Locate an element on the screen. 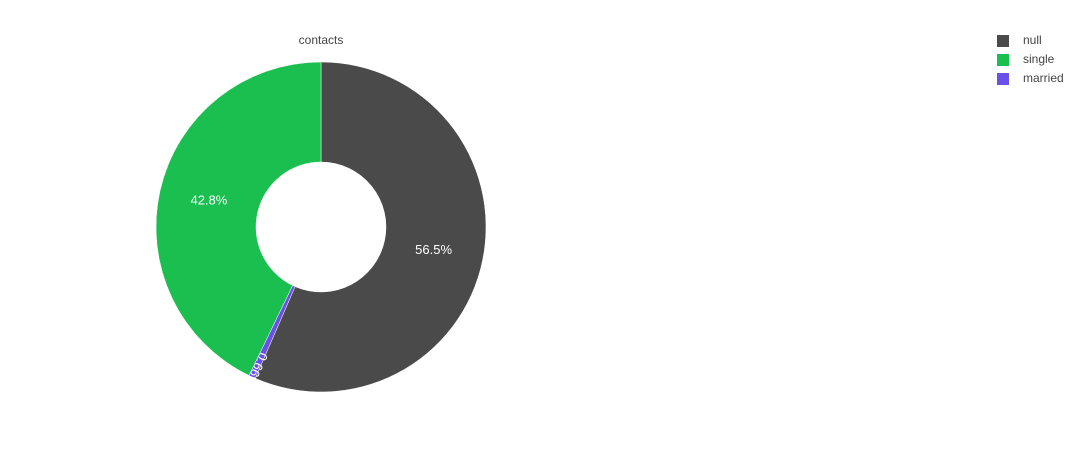  legend-label: single is located at coordinates (1039, 59).